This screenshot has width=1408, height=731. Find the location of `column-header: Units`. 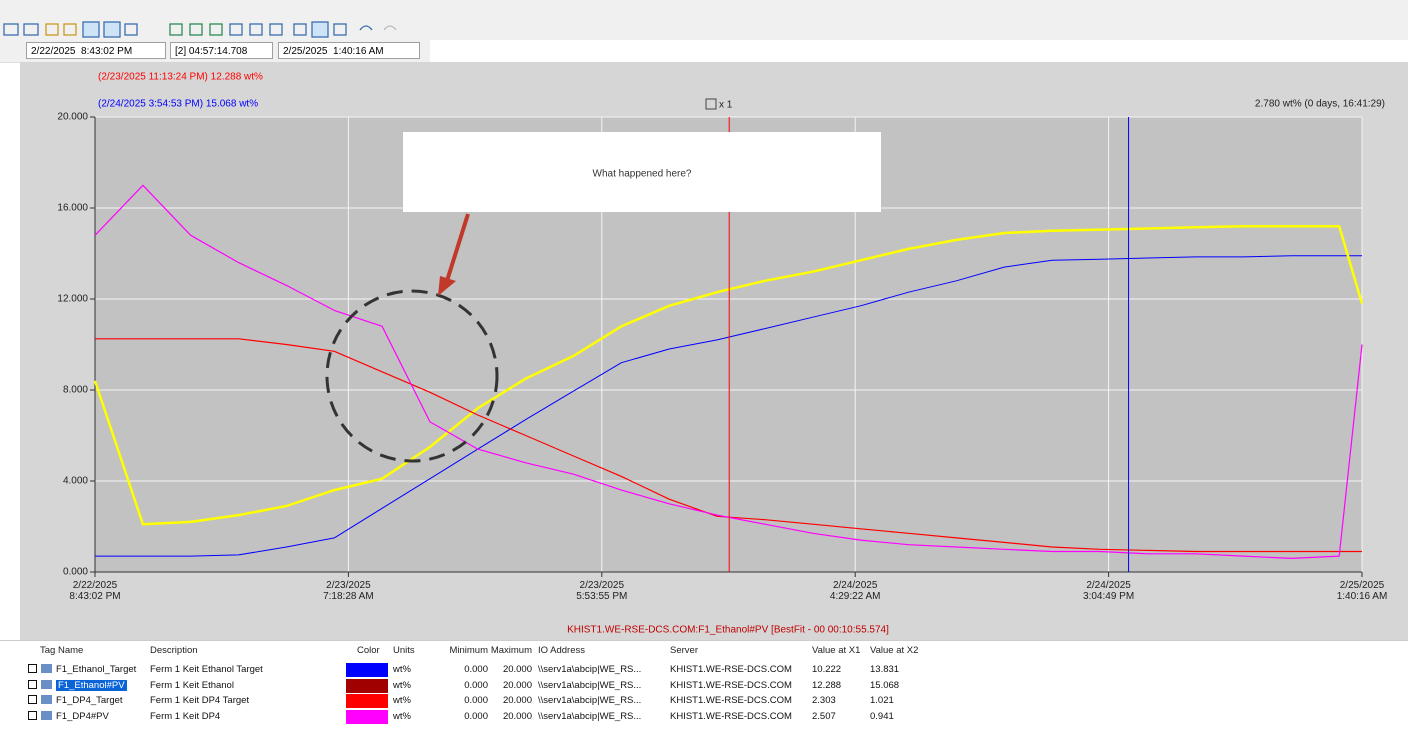

column-header: Units is located at coordinates (404, 650).